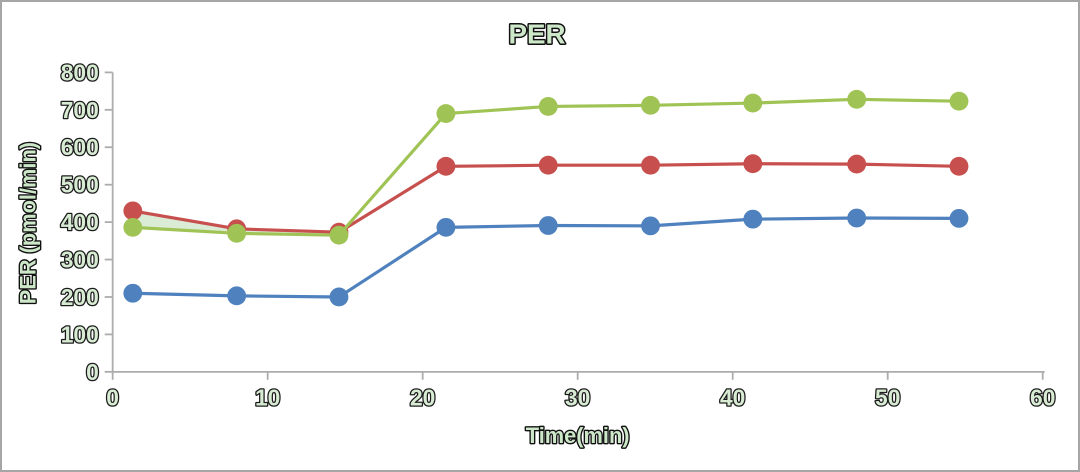 The image size is (1080, 472). What do you see at coordinates (422, 398) in the screenshot?
I see `x-tick-label: 20` at bounding box center [422, 398].